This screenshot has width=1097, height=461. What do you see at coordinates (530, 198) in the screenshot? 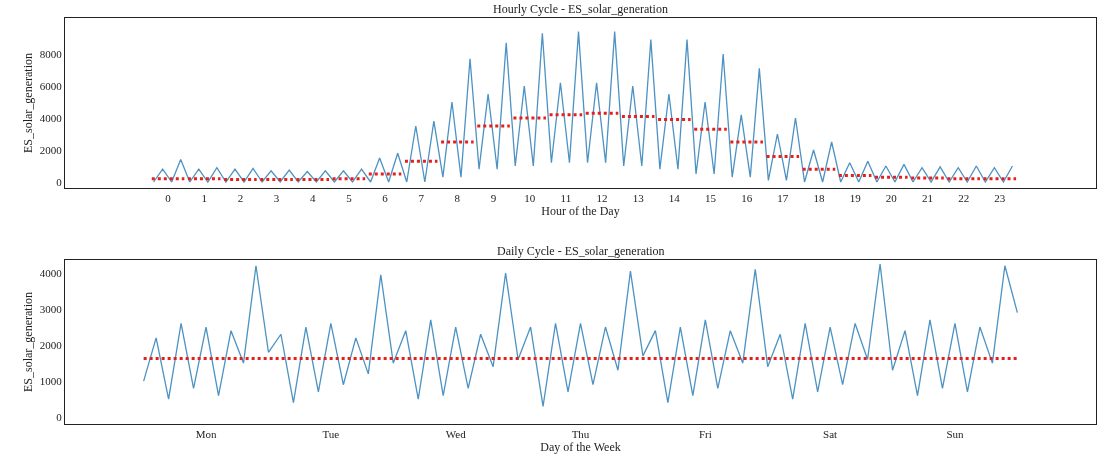
I see `x-tick-label: 10` at bounding box center [530, 198].